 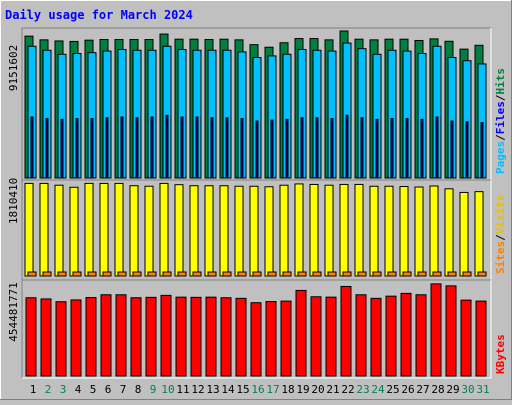 I want to click on day-label: 5, so click(x=93, y=389).